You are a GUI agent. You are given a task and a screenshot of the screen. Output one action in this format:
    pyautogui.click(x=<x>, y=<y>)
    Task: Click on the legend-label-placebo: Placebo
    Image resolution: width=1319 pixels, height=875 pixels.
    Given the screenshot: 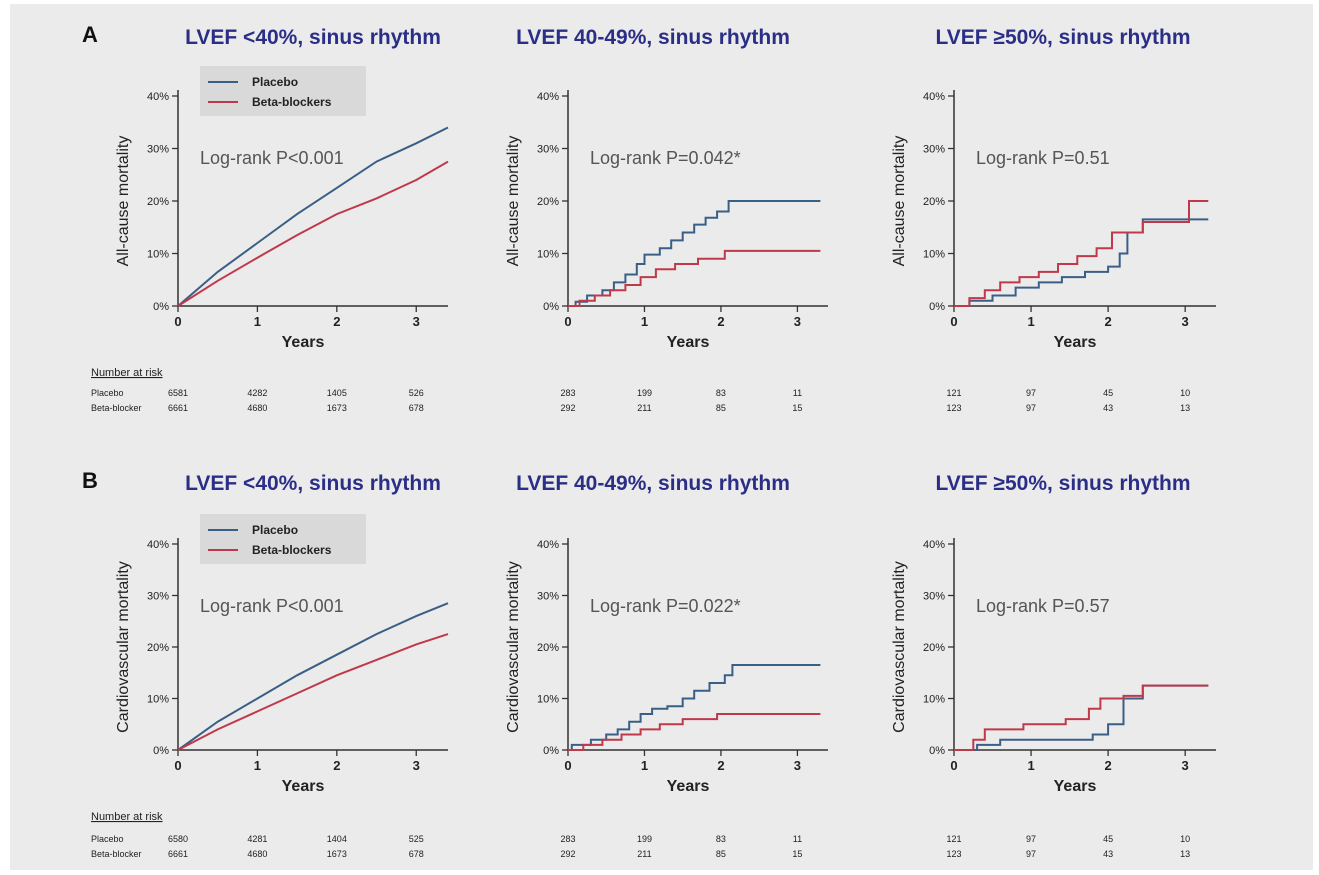 What is the action you would take?
    pyautogui.click(x=275, y=530)
    